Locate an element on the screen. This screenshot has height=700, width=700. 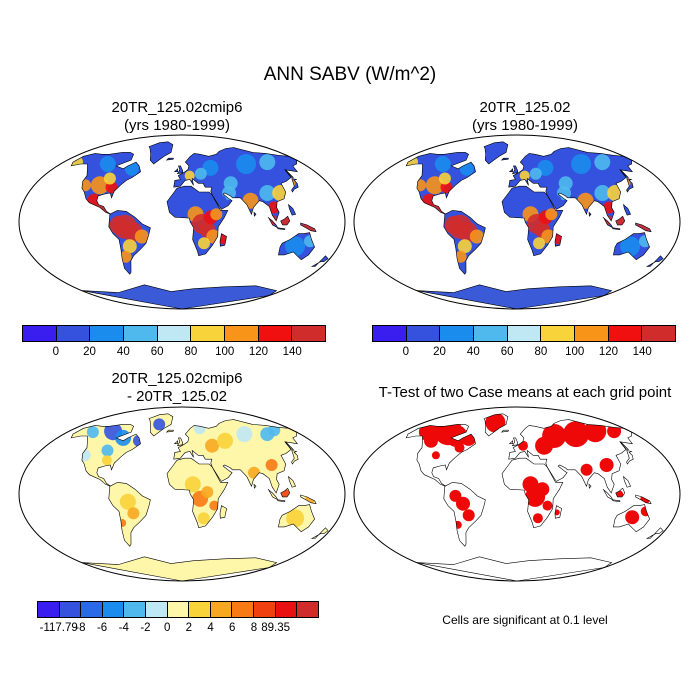
panel-title-case2: 20TR_125.02 (yrs 1980-1999) is located at coordinates (525, 117).